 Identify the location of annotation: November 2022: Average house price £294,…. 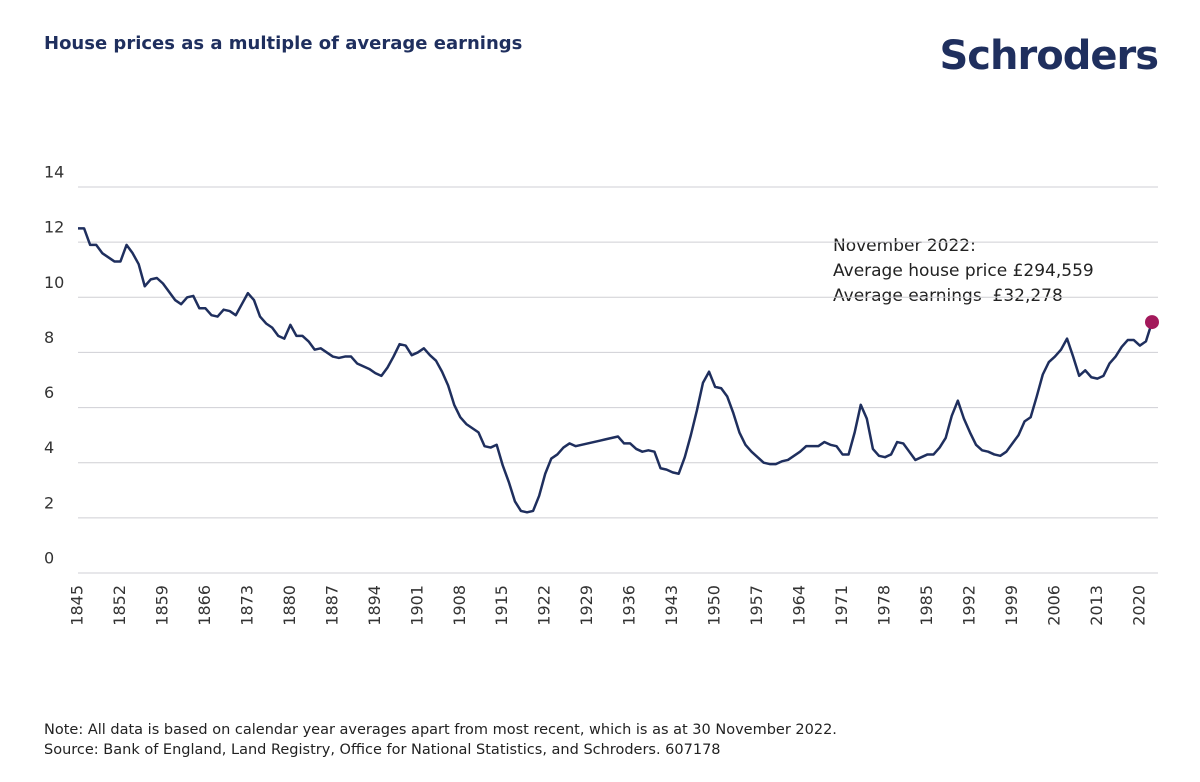
(963, 271).